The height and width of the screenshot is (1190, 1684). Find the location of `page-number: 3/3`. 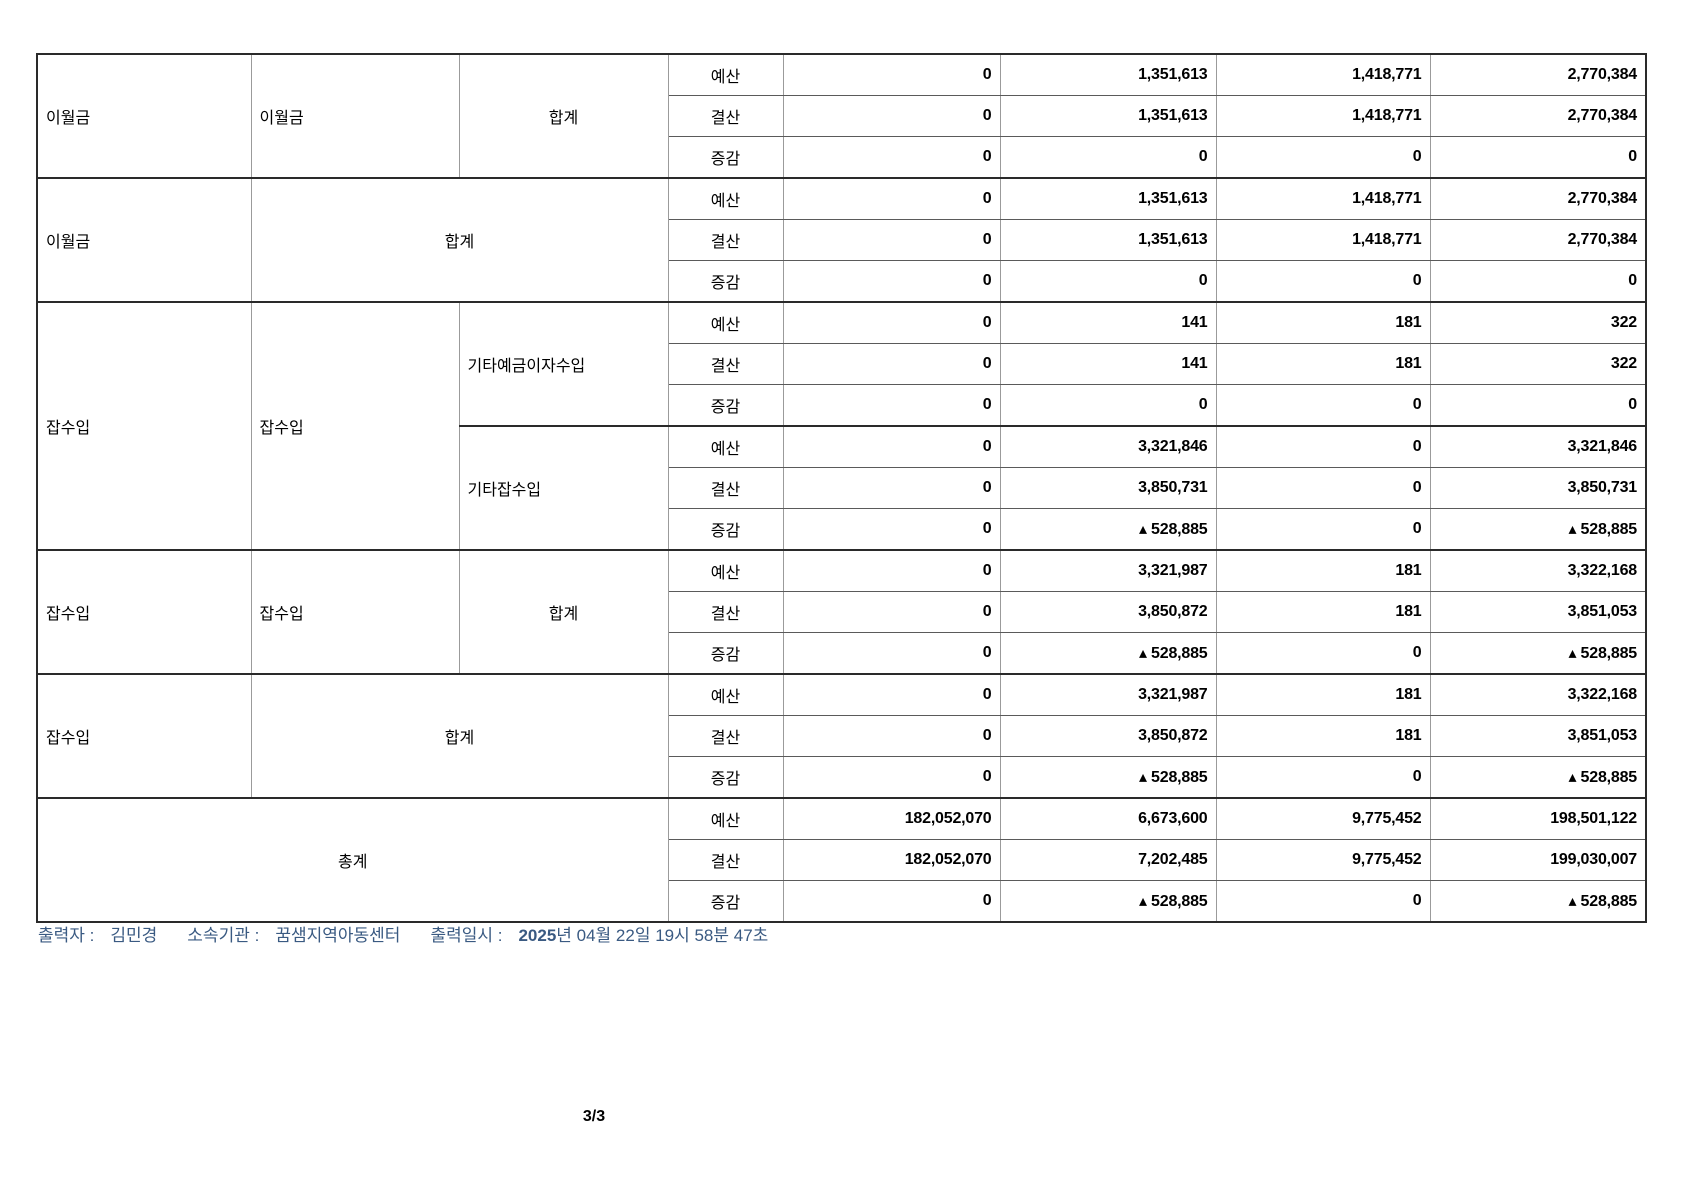

page-number: 3/3 is located at coordinates (594, 1116).